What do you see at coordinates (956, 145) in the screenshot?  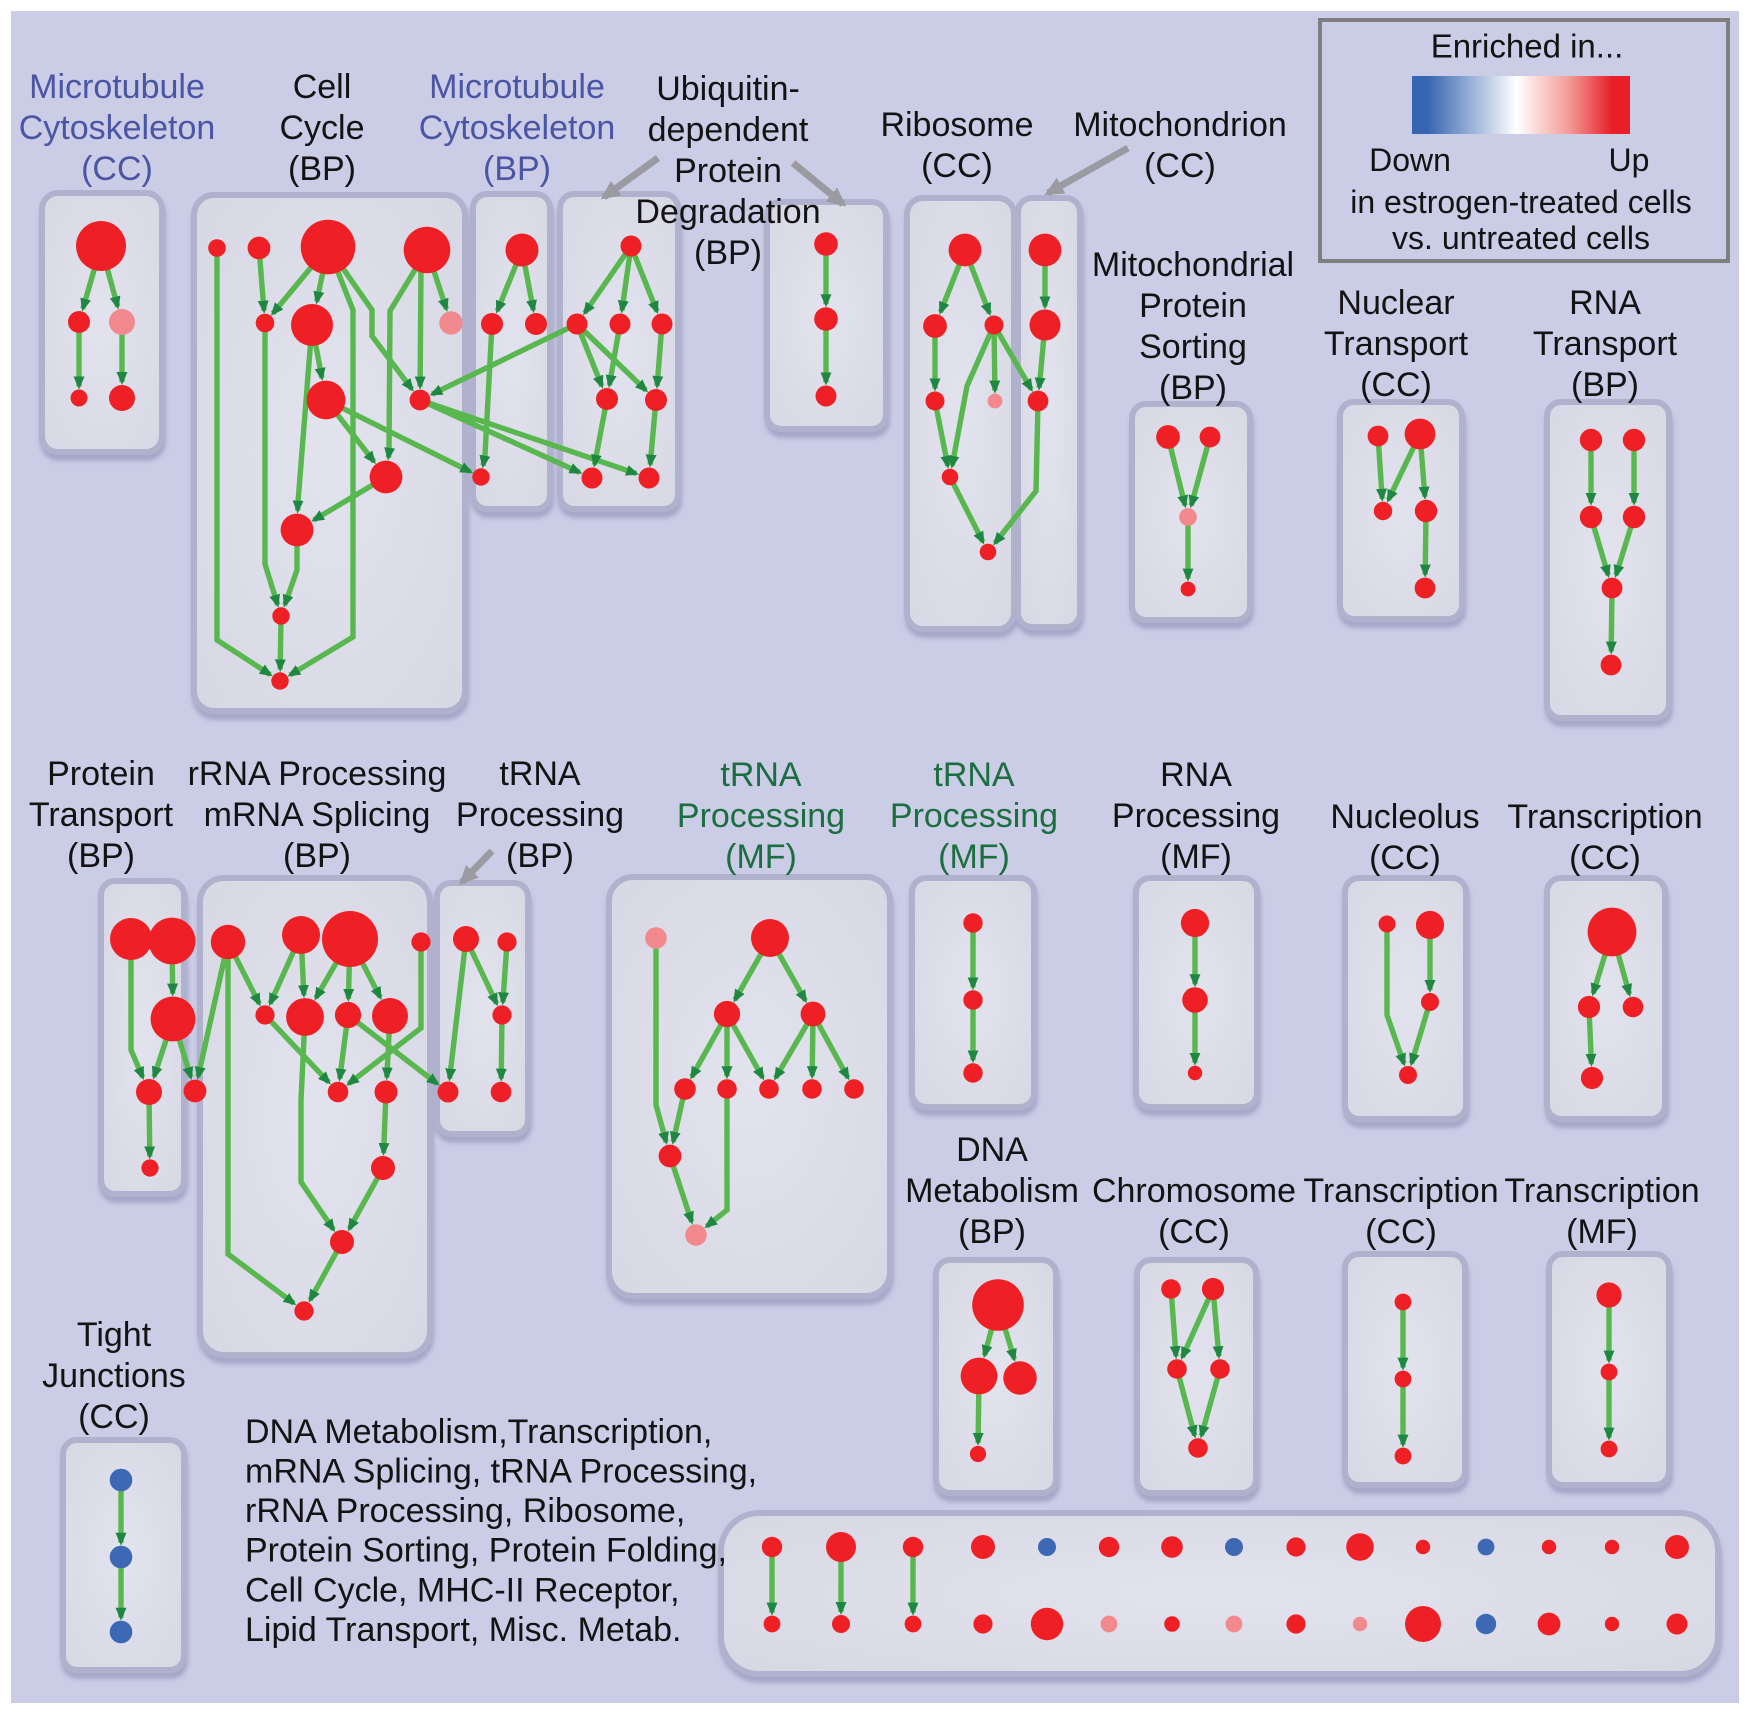 I see `svg-text:Ribosome(CC): Ribosome (CC)` at bounding box center [956, 145].